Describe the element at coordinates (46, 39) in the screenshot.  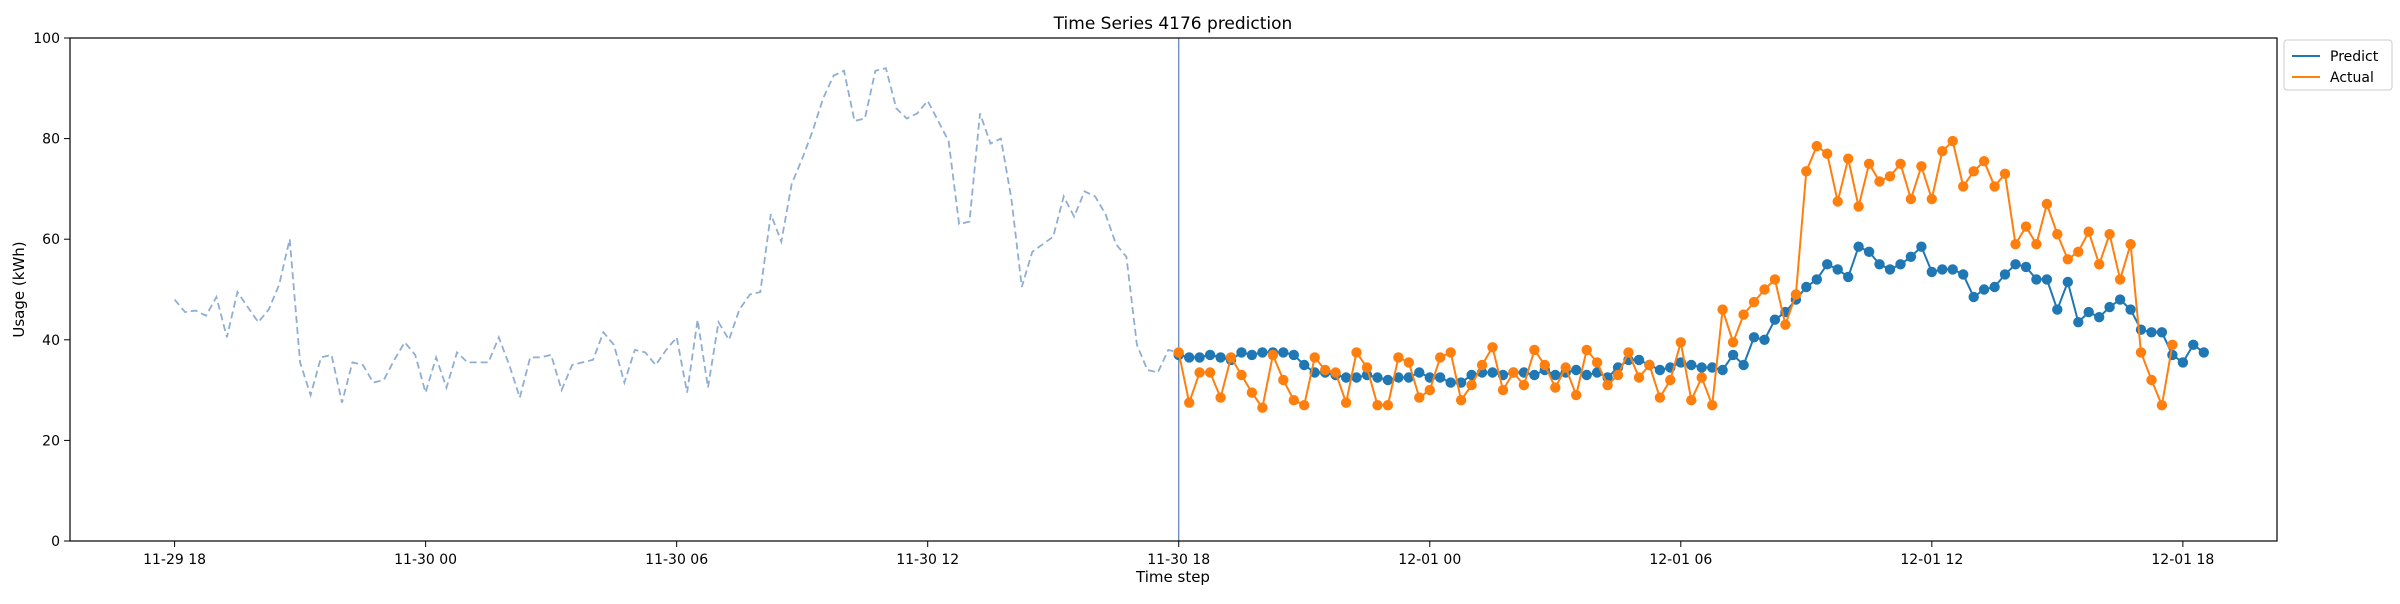
I see `y-tick-label: 100` at that location.